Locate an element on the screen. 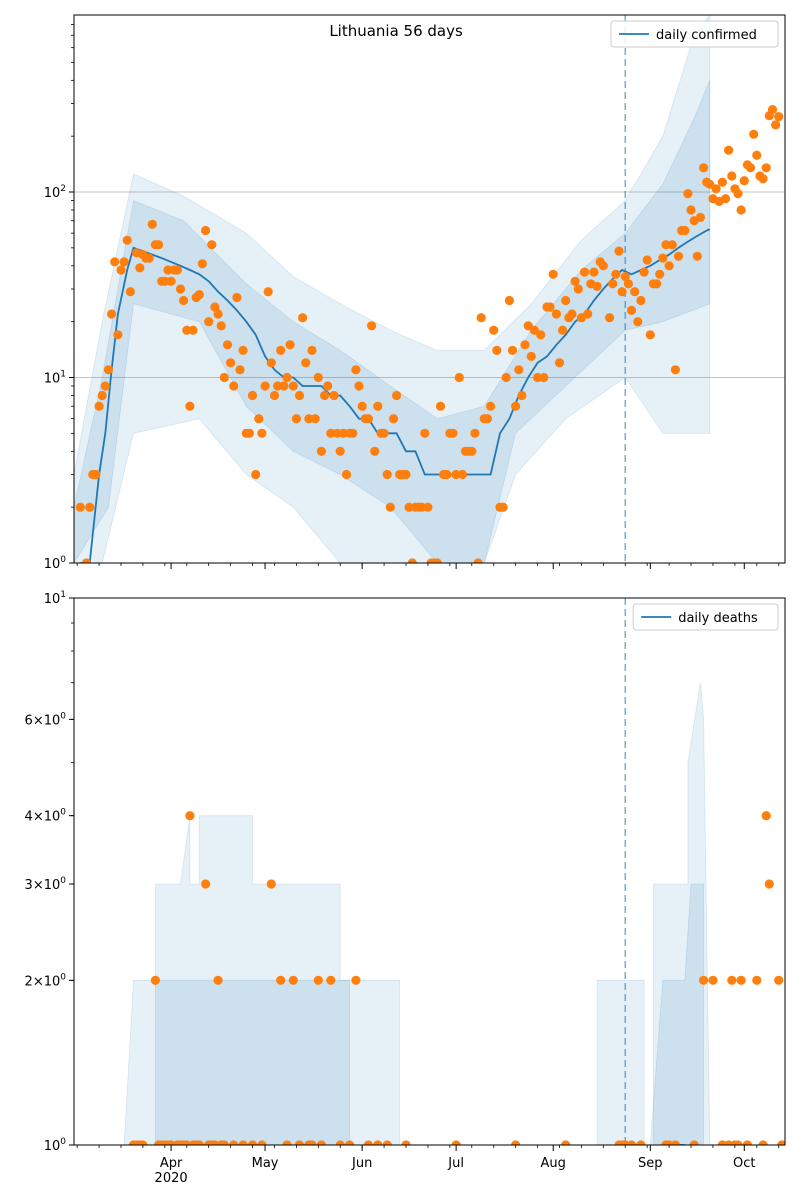  y-tick-label: 10² is located at coordinates (55, 192).